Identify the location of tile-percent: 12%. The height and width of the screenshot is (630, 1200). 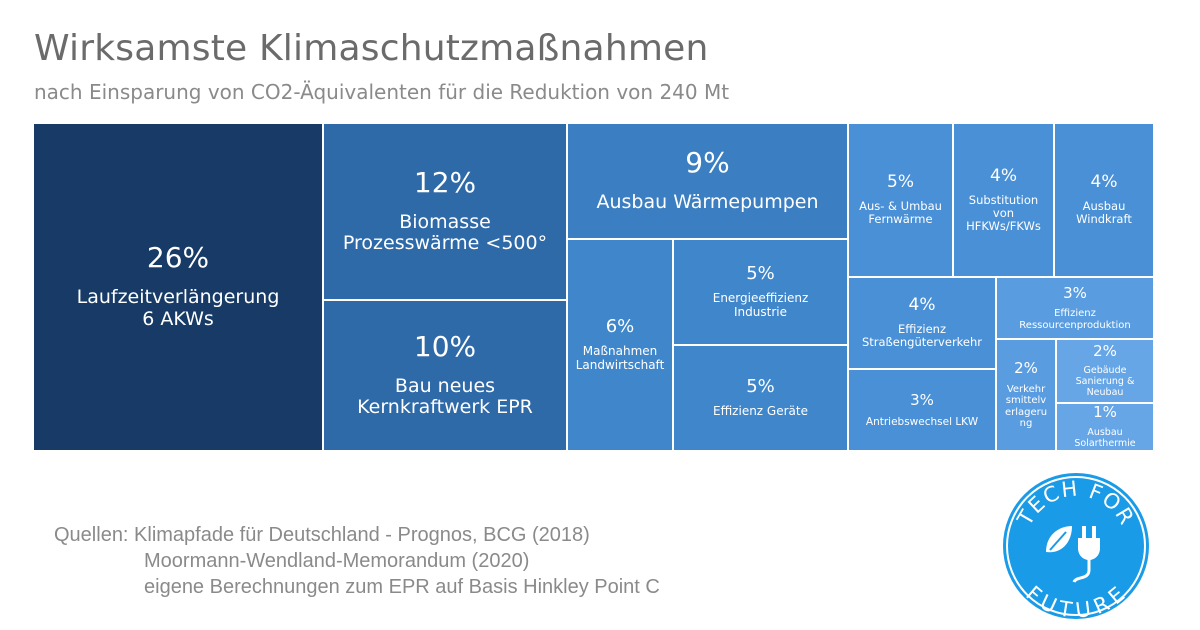
(445, 182).